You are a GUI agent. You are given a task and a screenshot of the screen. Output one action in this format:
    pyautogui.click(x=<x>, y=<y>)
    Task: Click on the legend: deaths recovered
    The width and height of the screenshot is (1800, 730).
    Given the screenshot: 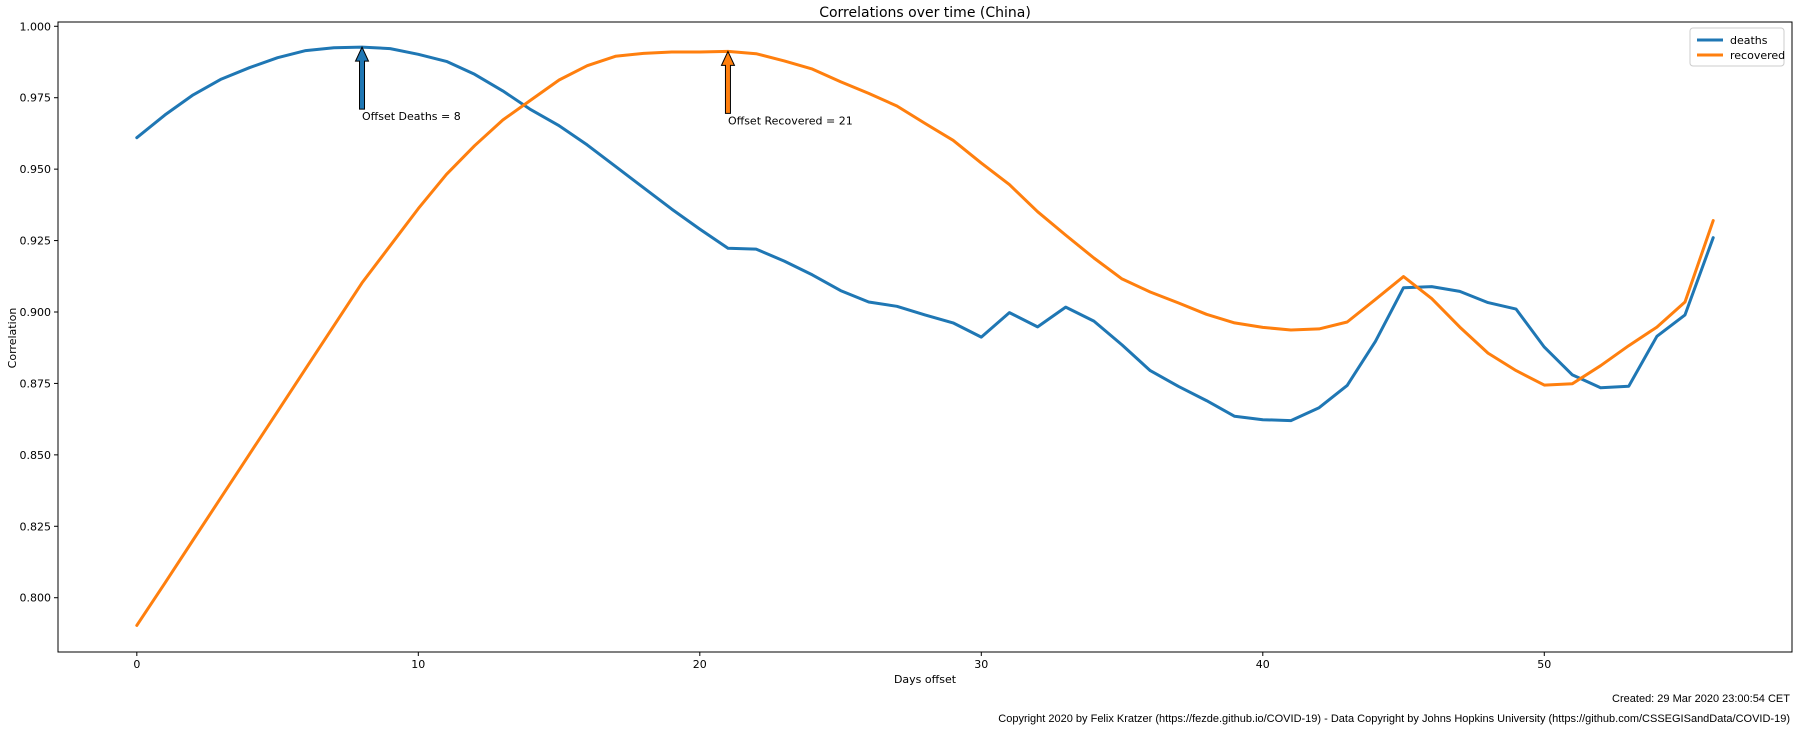 What is the action you would take?
    pyautogui.click(x=1737, y=47)
    